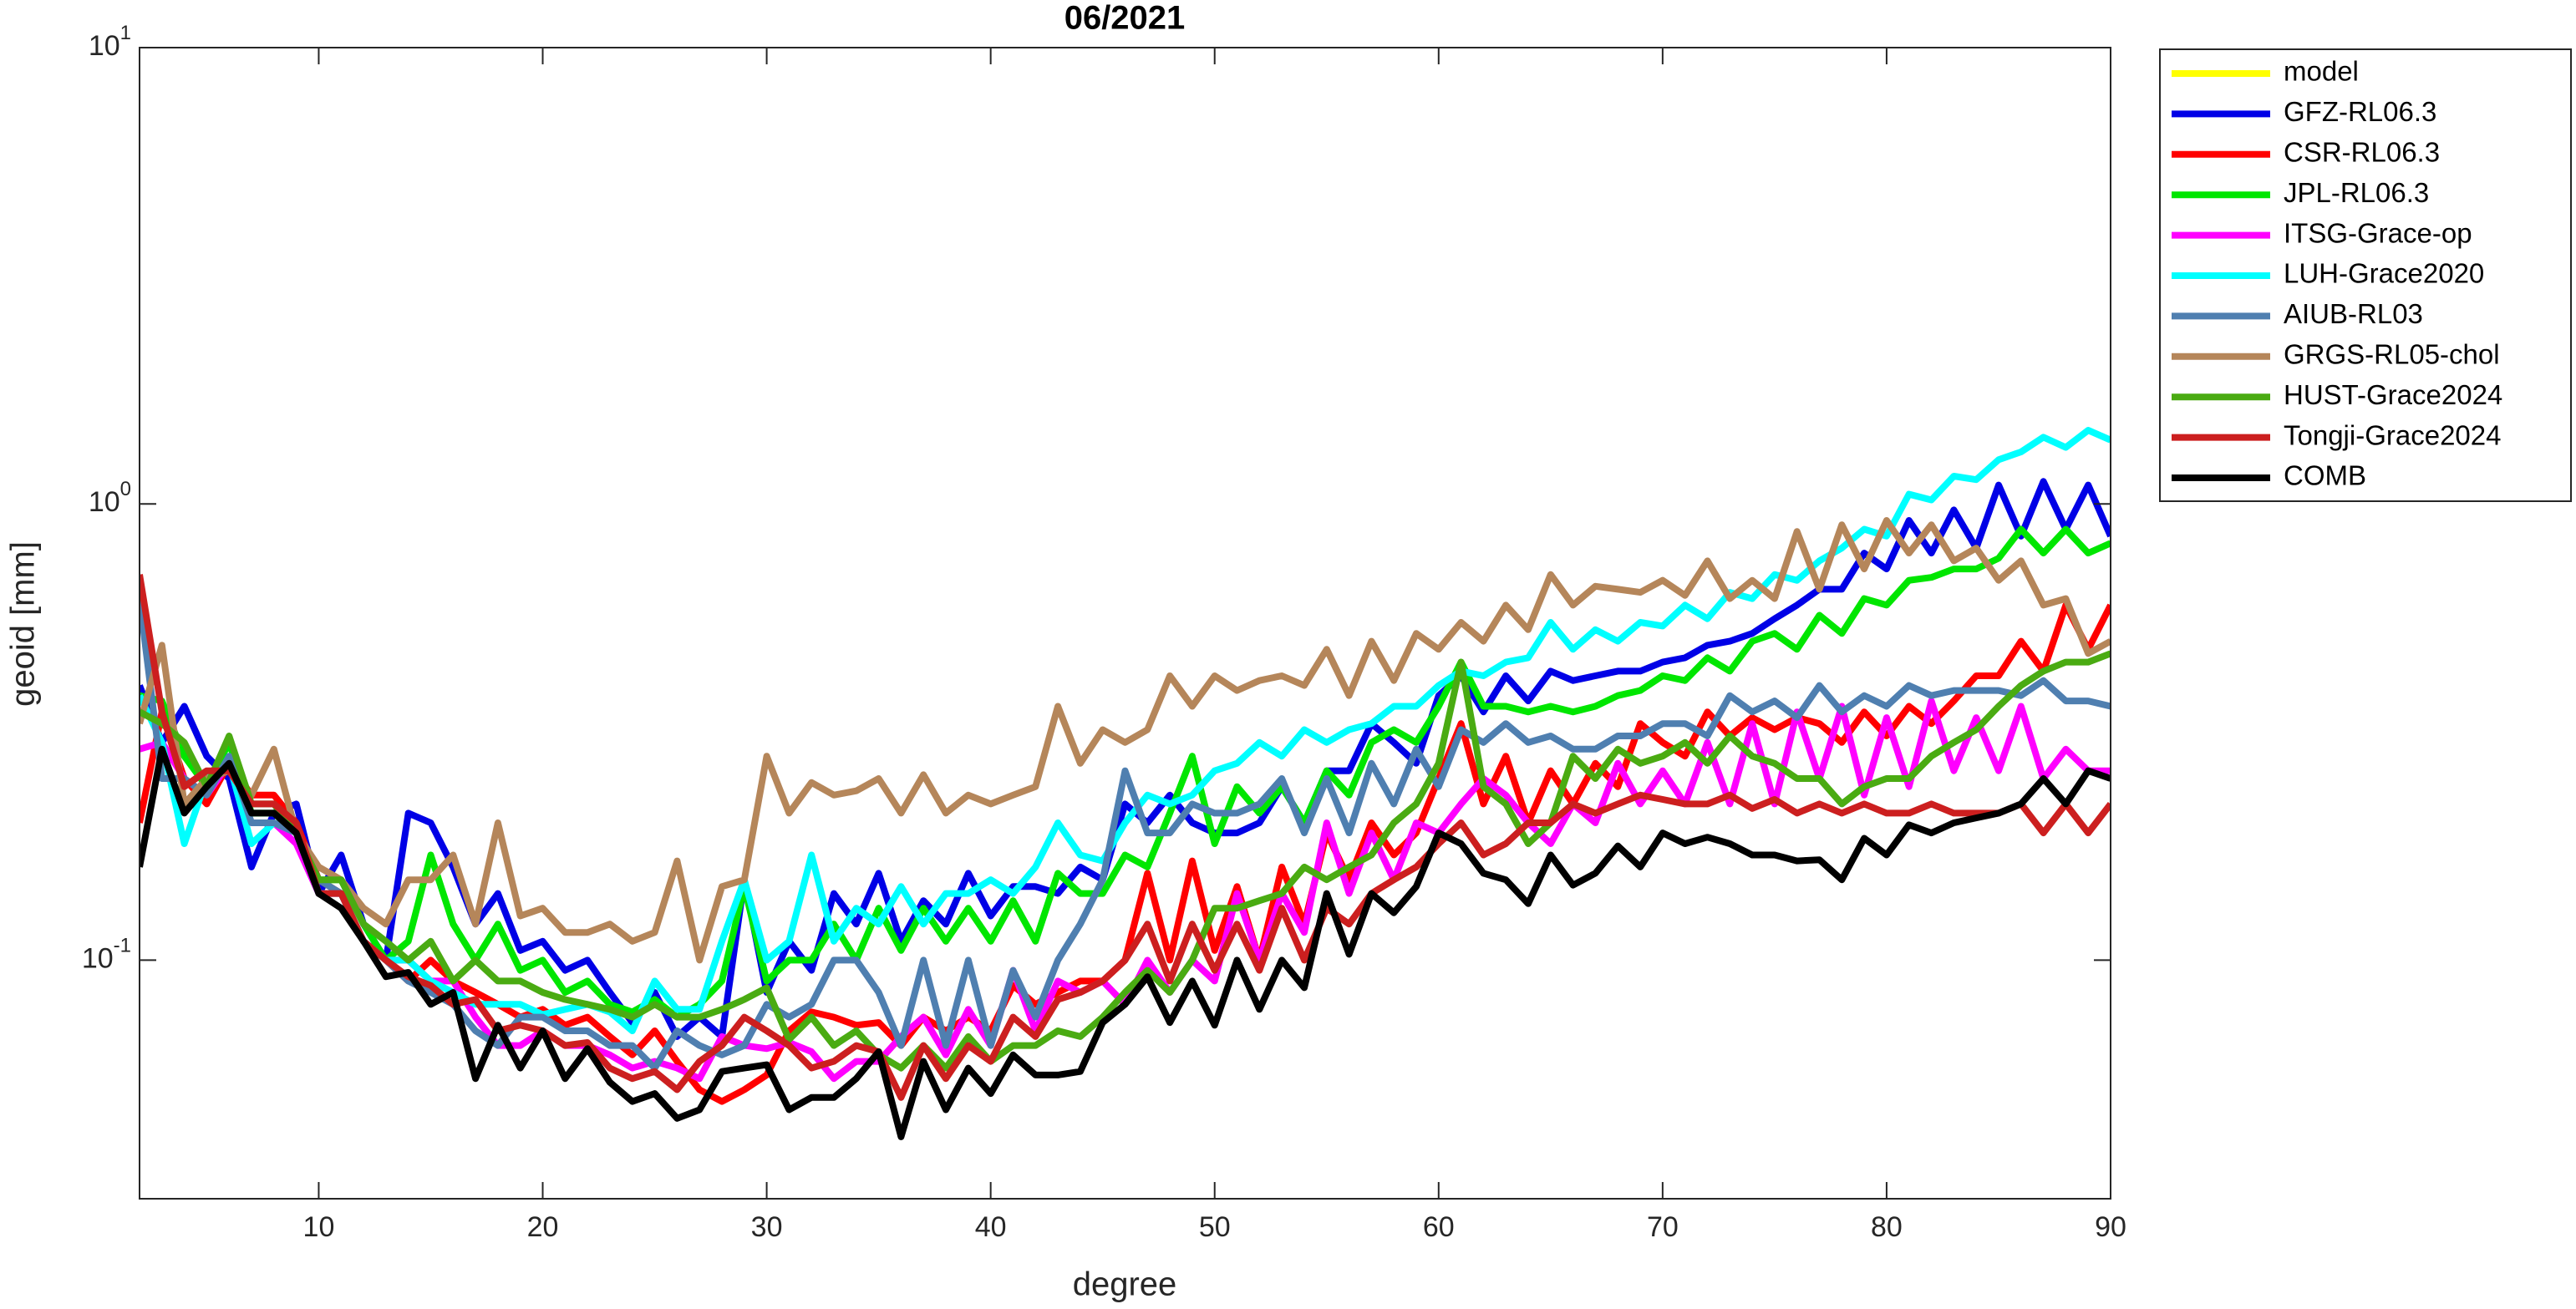 The width and height of the screenshot is (2576, 1309). I want to click on y-tick-exponent: 0, so click(126, 490).